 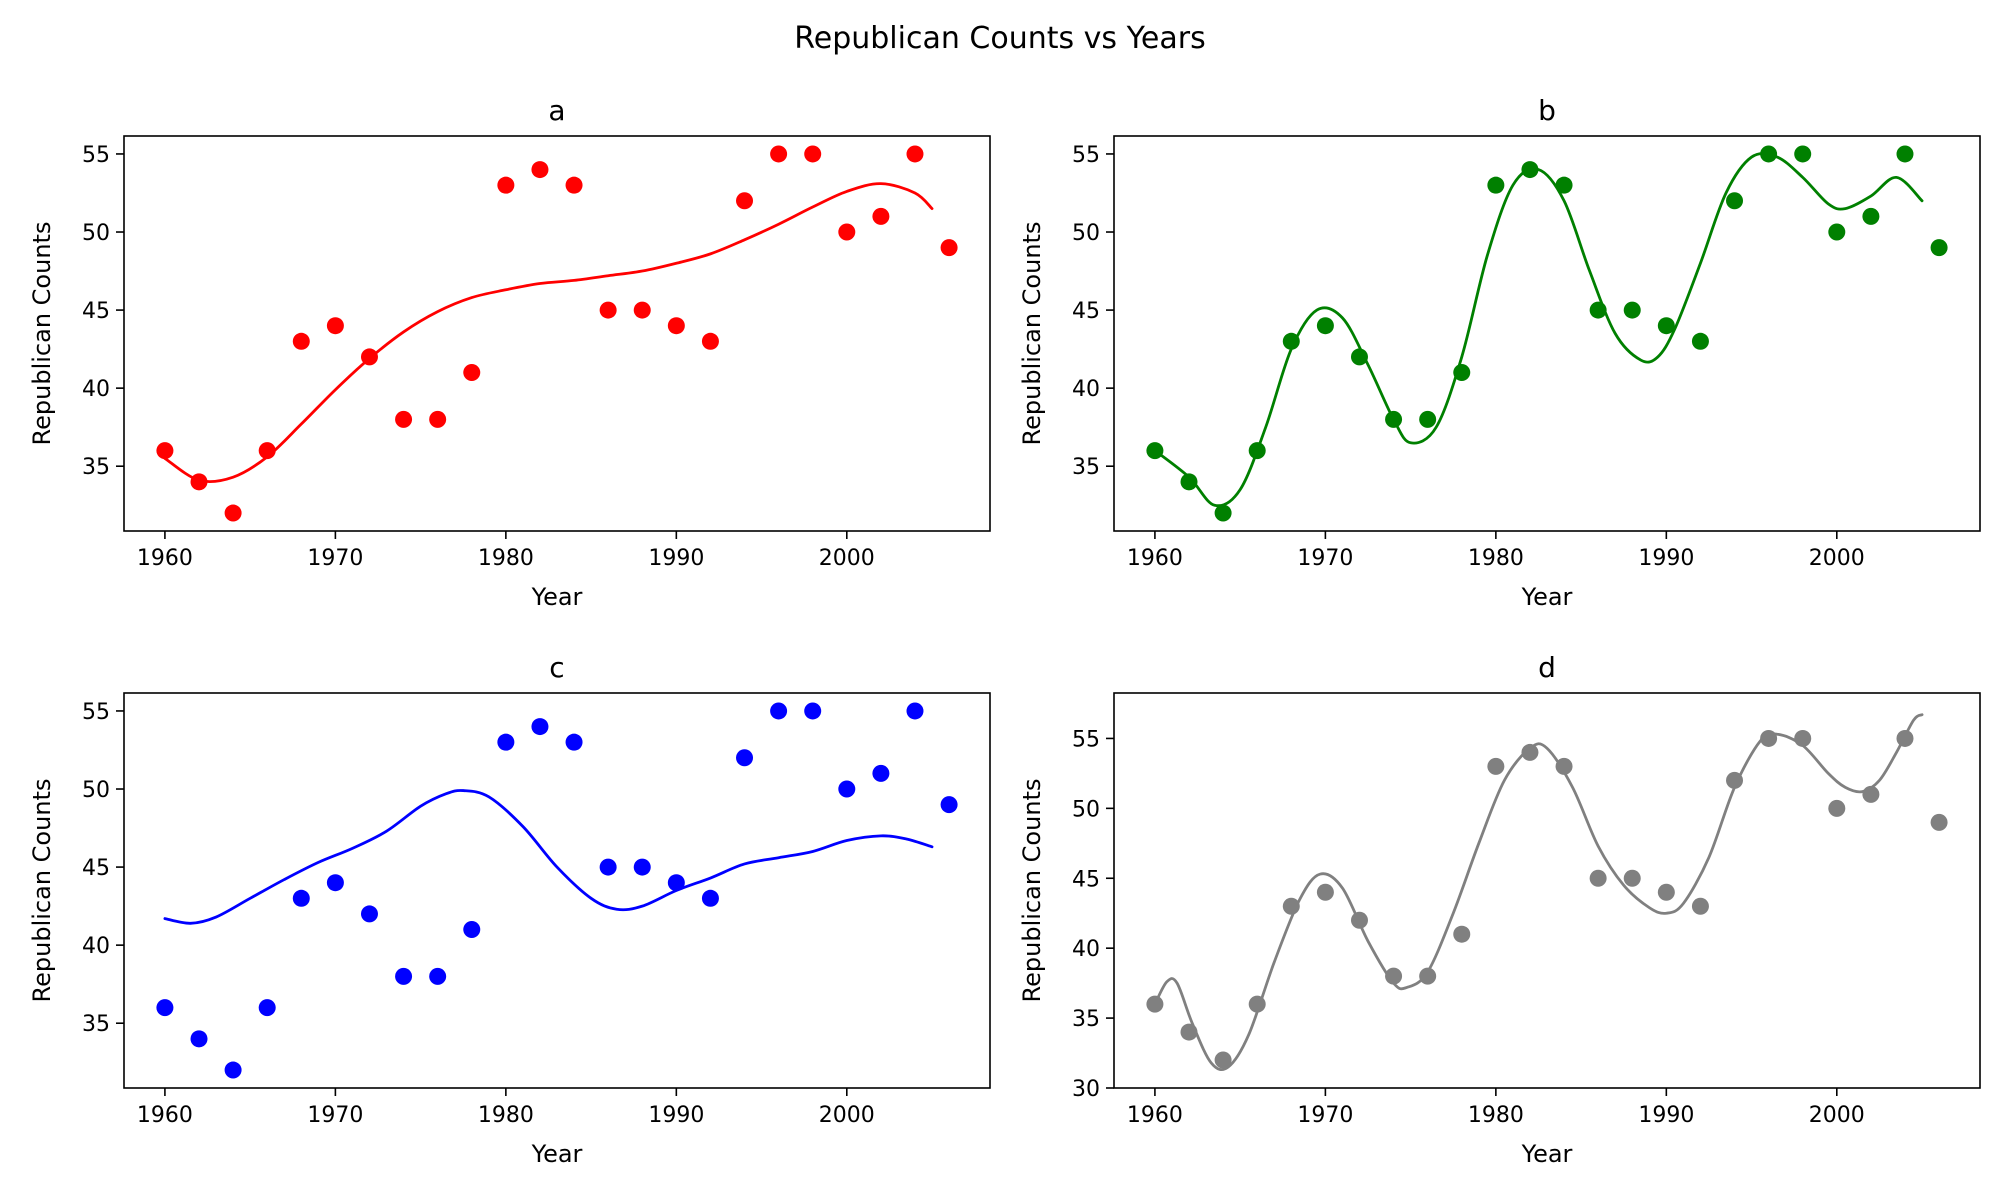 What do you see at coordinates (1837, 558) in the screenshot?
I see `panel-b-xtick-label: 2000` at bounding box center [1837, 558].